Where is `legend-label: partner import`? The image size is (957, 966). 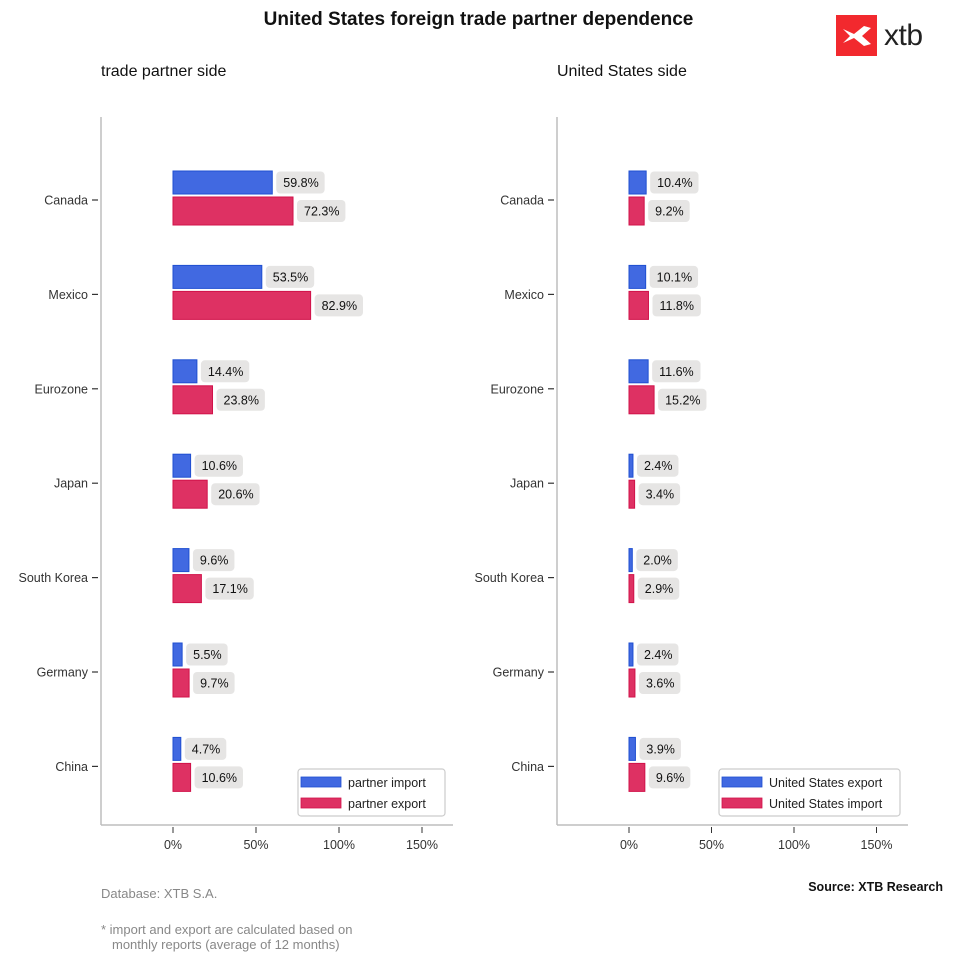 legend-label: partner import is located at coordinates (387, 783).